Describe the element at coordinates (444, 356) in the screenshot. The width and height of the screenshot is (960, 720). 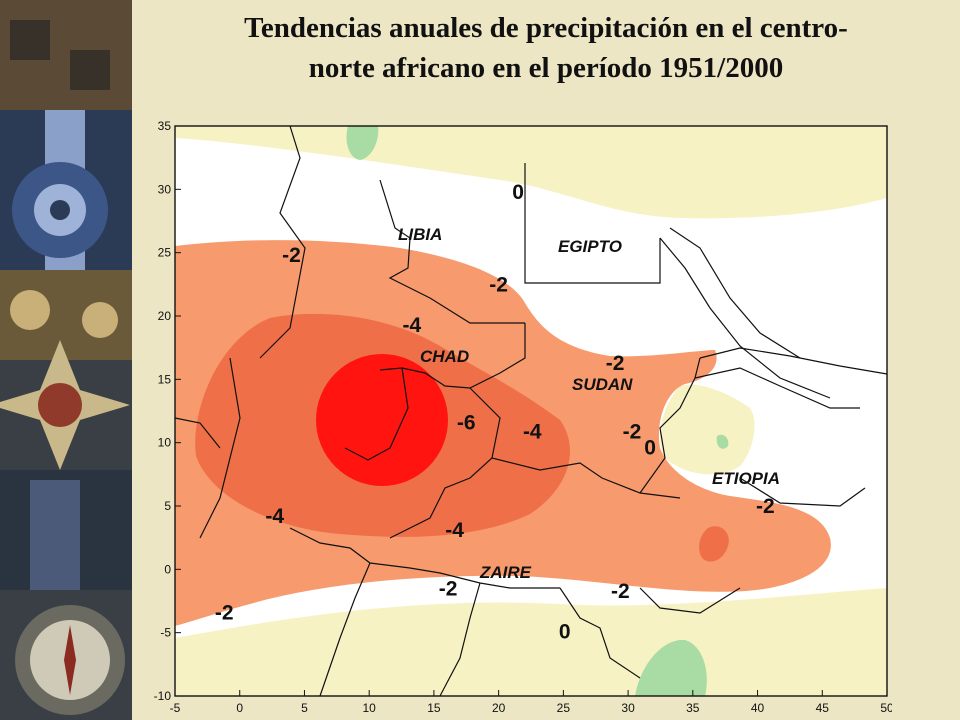
I see `label-chad: CHAD` at that location.